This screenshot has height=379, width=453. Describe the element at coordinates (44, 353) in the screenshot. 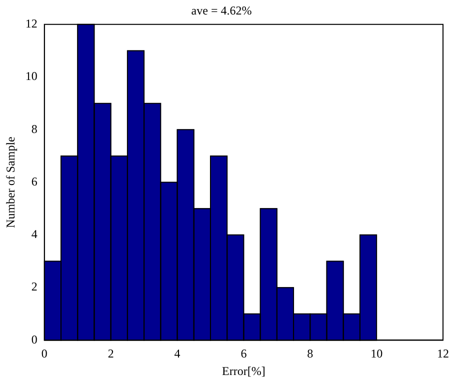

I see `x-tick-label: 0` at that location.